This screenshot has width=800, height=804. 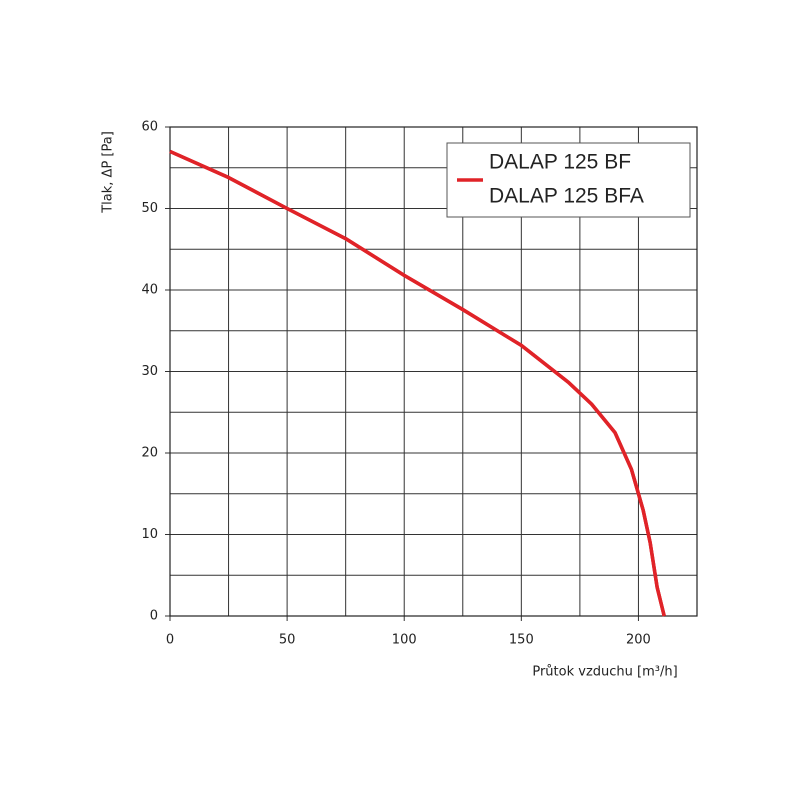 What do you see at coordinates (404, 640) in the screenshot?
I see `x-tick-label: 100` at bounding box center [404, 640].